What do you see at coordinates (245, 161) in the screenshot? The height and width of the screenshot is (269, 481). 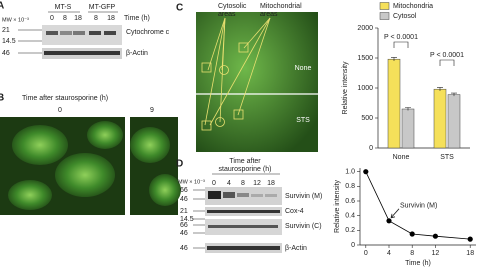 I see `panel-title: Time after` at bounding box center [245, 161].